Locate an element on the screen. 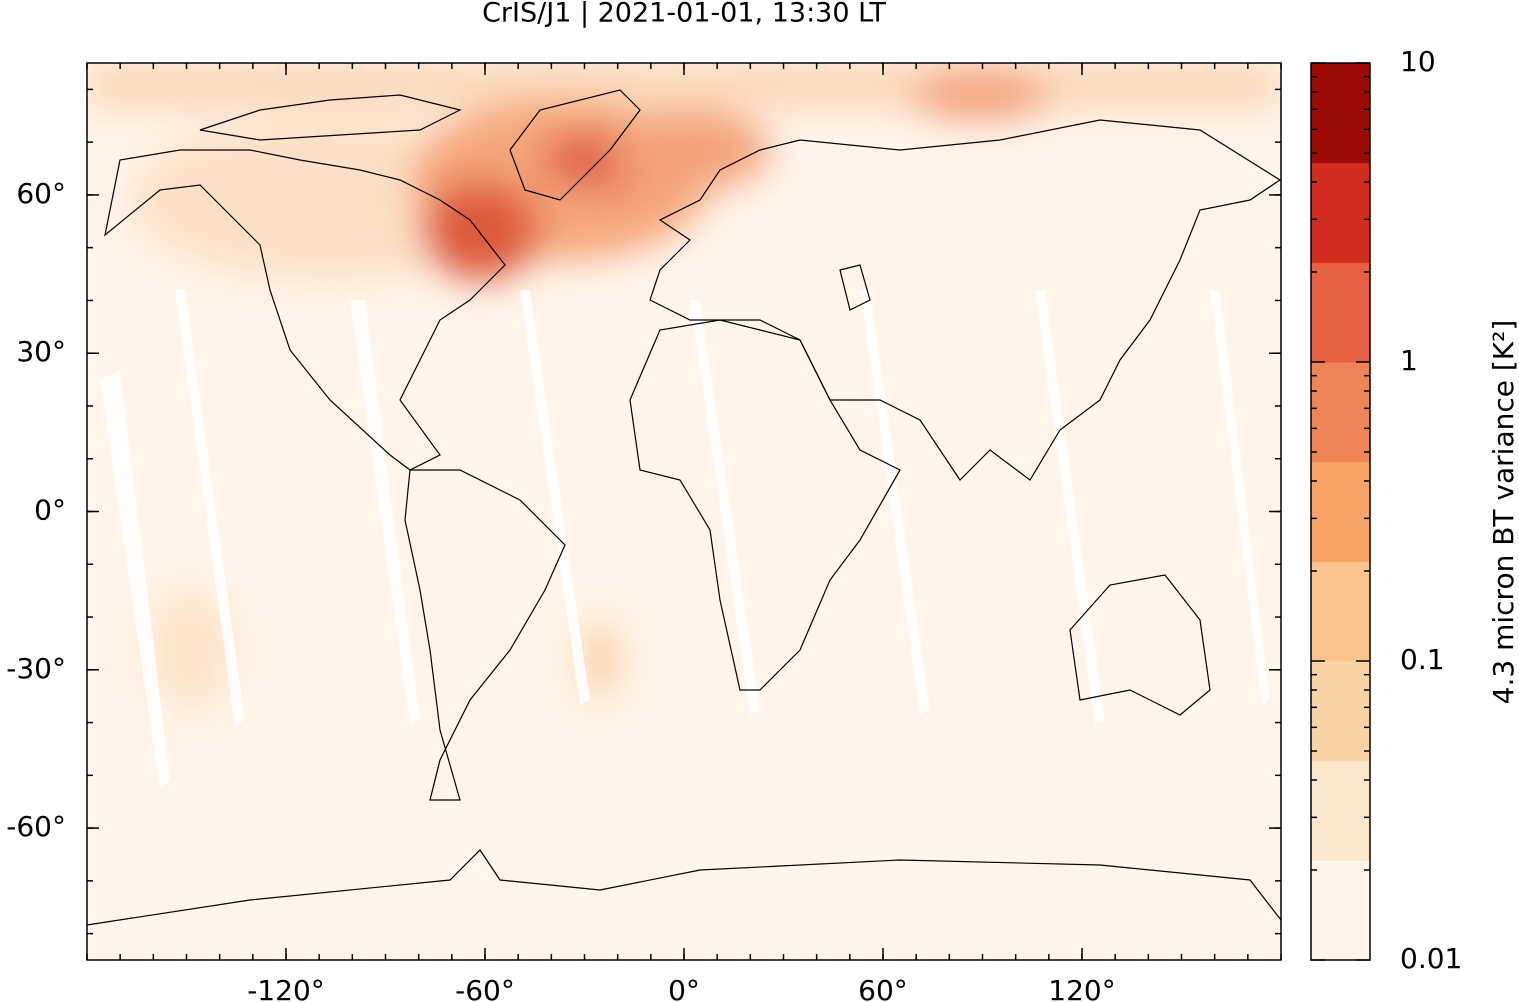  chart-title: CrIS/J1 | 2021-01-01, 13:30 LT is located at coordinates (684, 14).